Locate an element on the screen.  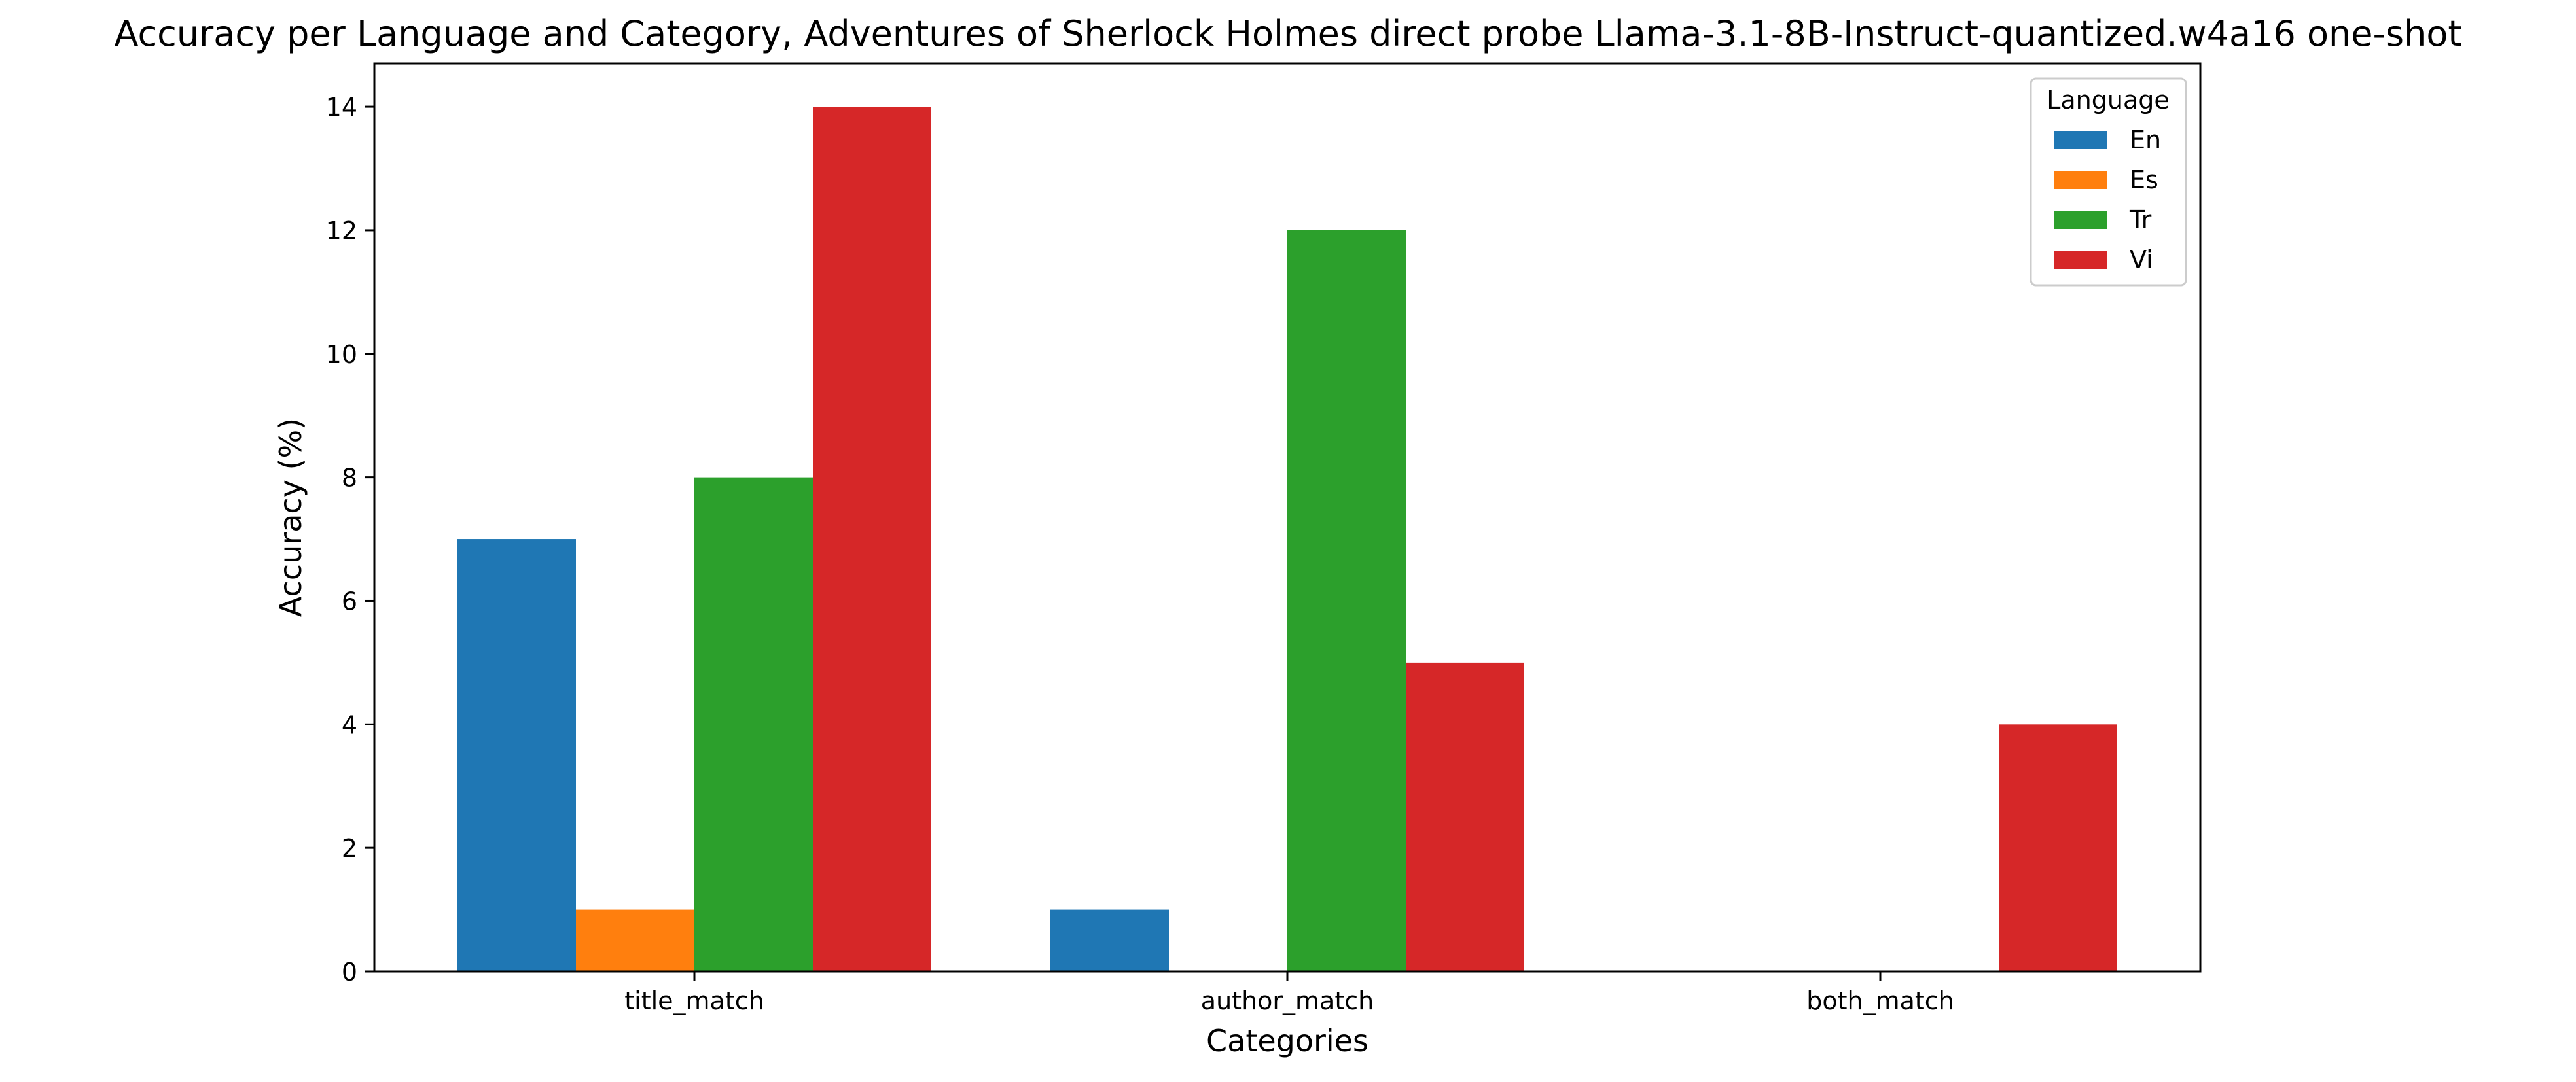
bar-tr-title-match is located at coordinates (753, 724).